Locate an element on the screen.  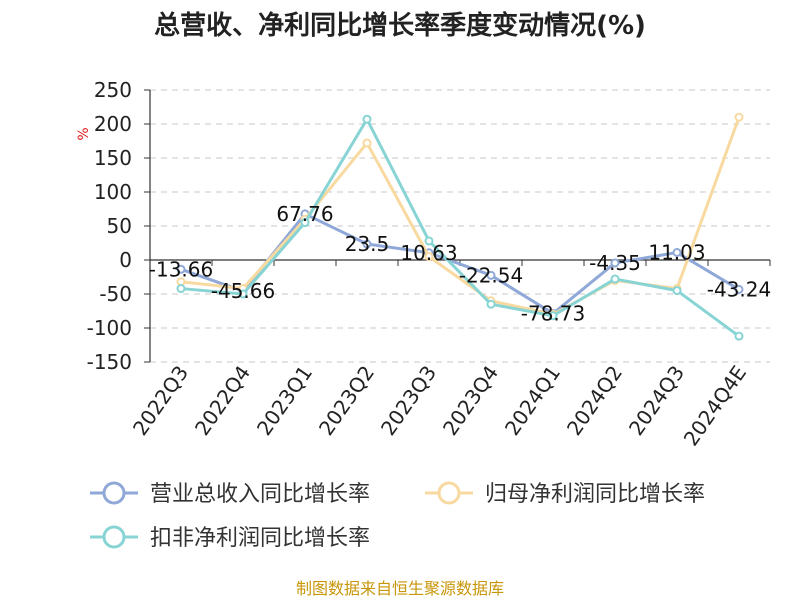
data-label: 11.03 is located at coordinates (676, 252).